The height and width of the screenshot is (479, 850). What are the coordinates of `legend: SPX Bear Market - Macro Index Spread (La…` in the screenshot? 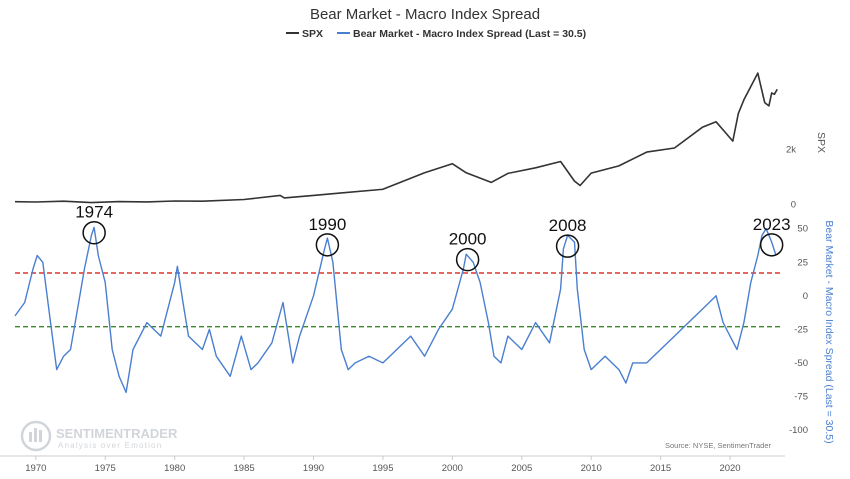 It's located at (436, 34).